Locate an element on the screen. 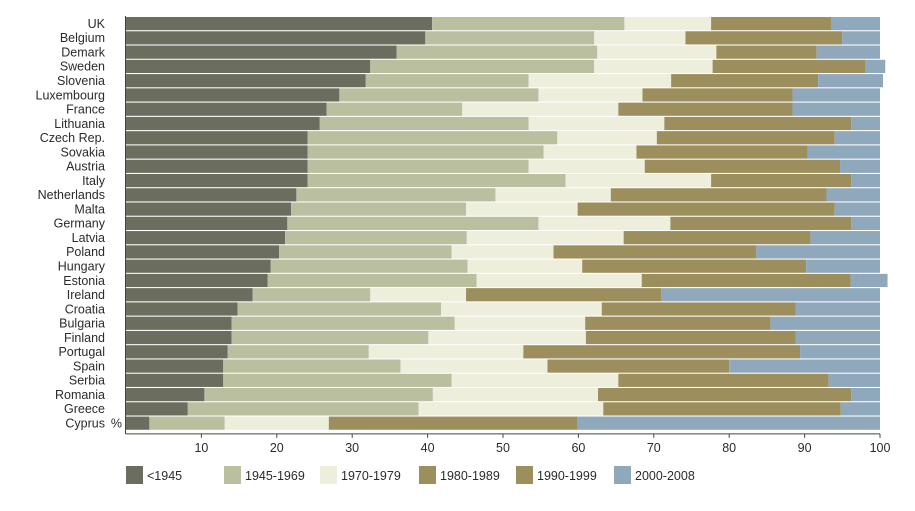 This screenshot has width=915, height=511. category-label-cyprus: Cyprus is located at coordinates (85, 423).